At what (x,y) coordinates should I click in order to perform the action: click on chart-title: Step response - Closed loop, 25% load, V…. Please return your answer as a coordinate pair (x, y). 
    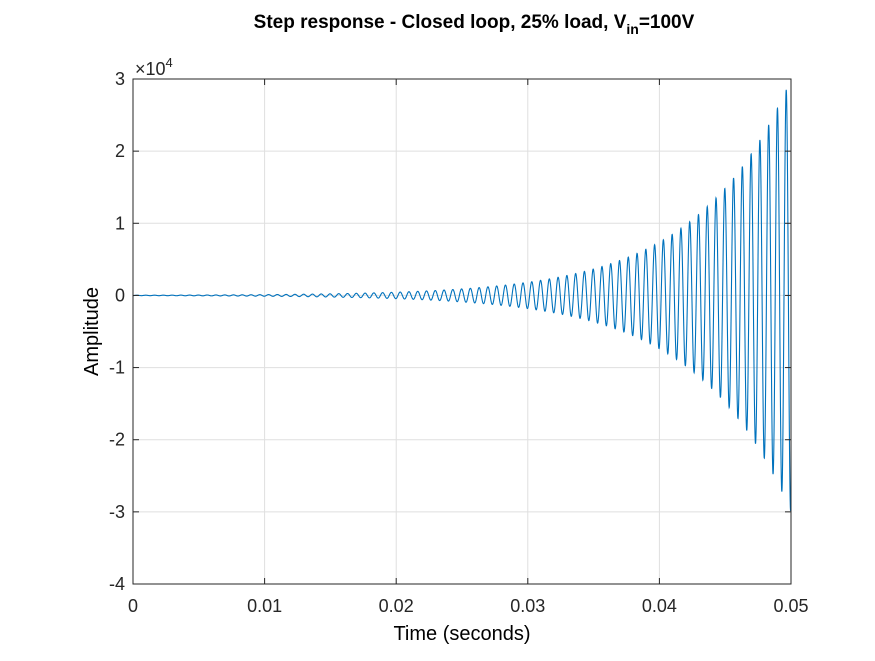
    Looking at the image, I should click on (474, 24).